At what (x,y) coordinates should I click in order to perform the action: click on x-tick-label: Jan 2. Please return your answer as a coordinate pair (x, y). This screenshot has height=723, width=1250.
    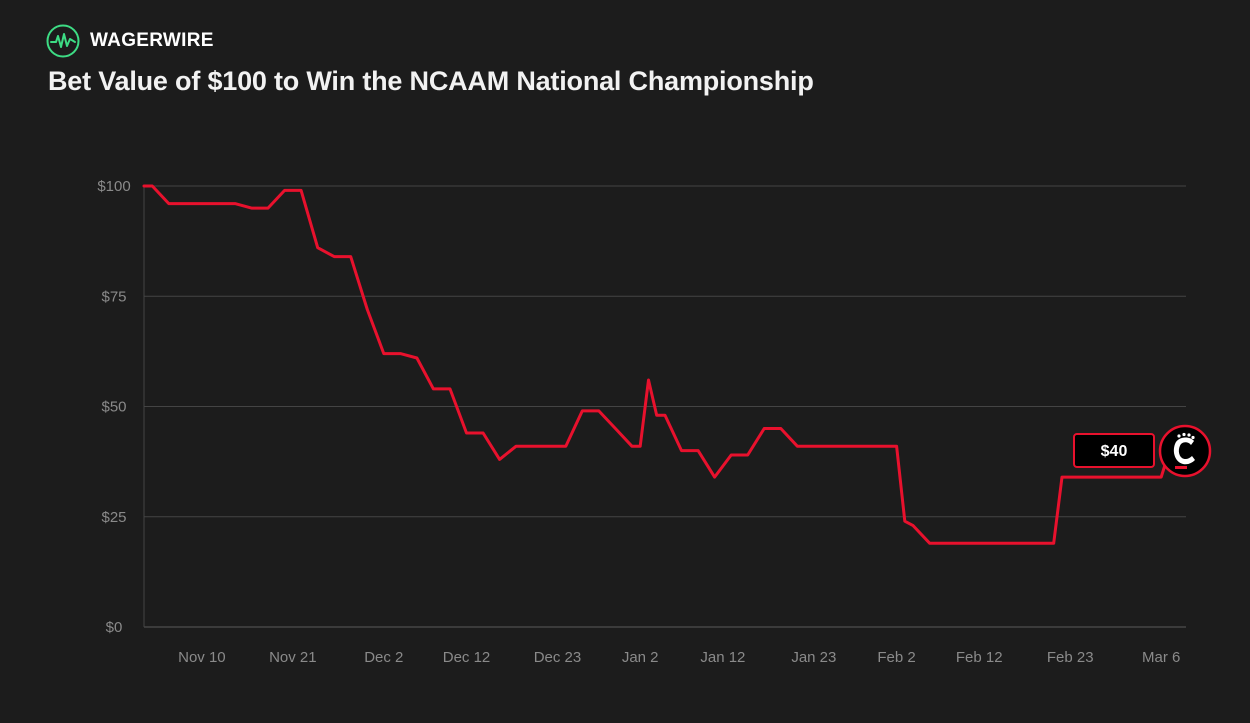
    Looking at the image, I should click on (640, 657).